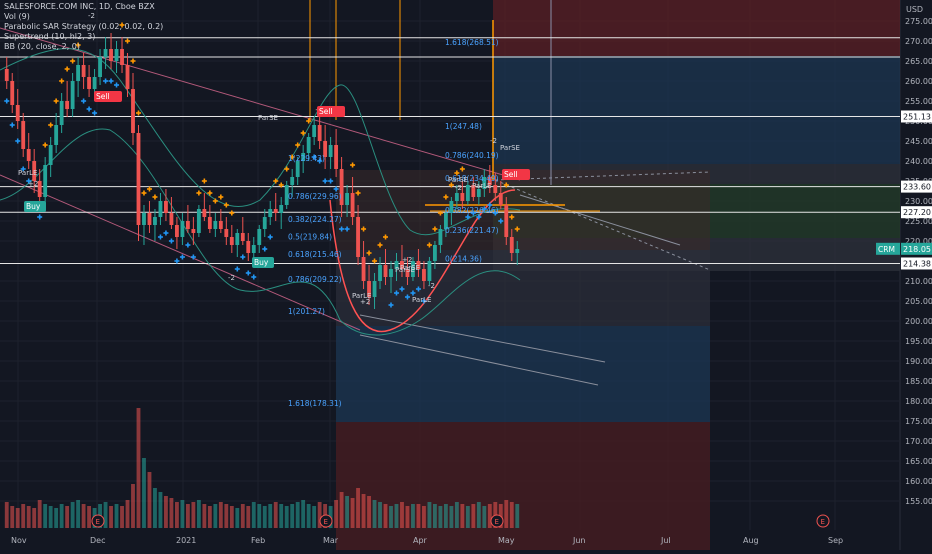 The image size is (932, 554). I want to click on x-tick-label: Apr, so click(420, 540).